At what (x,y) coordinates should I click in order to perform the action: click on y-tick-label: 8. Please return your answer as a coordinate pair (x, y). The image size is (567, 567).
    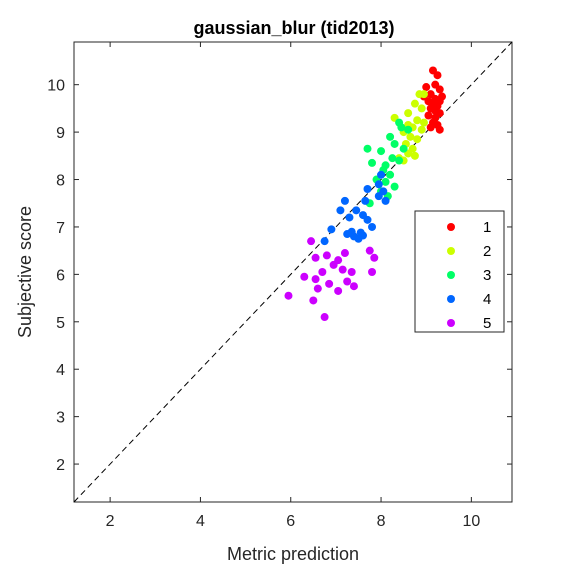
    Looking at the image, I should click on (60, 181).